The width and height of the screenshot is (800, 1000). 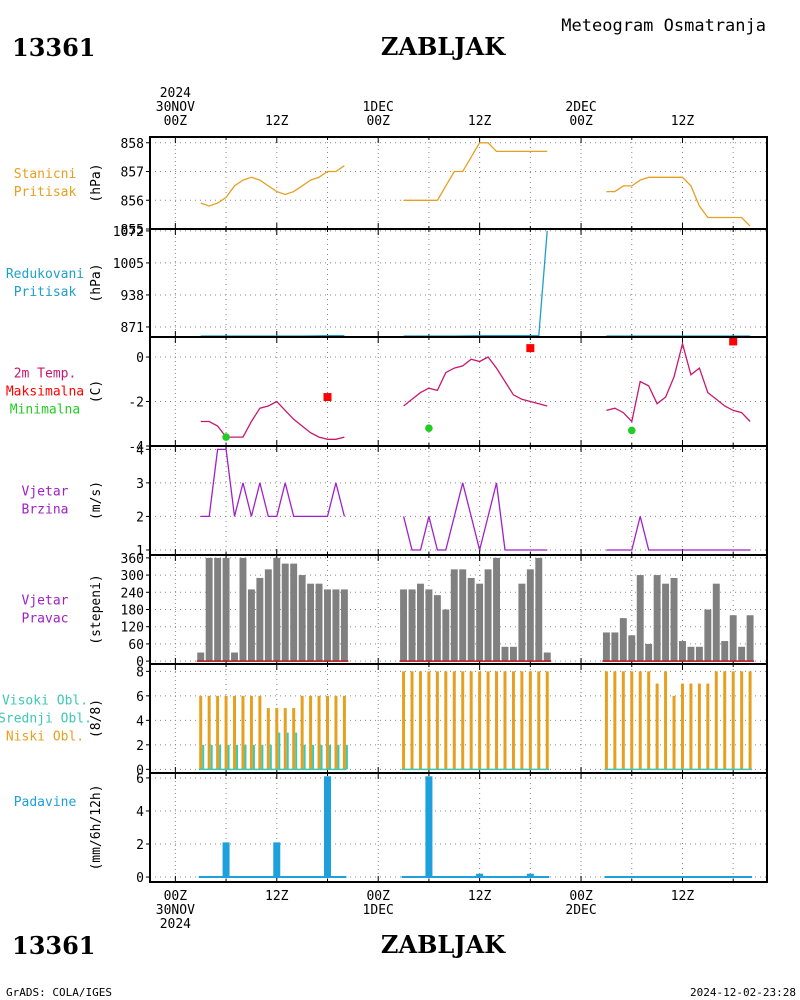 I want to click on bottom-time-label: 30NOV, so click(x=175, y=910).